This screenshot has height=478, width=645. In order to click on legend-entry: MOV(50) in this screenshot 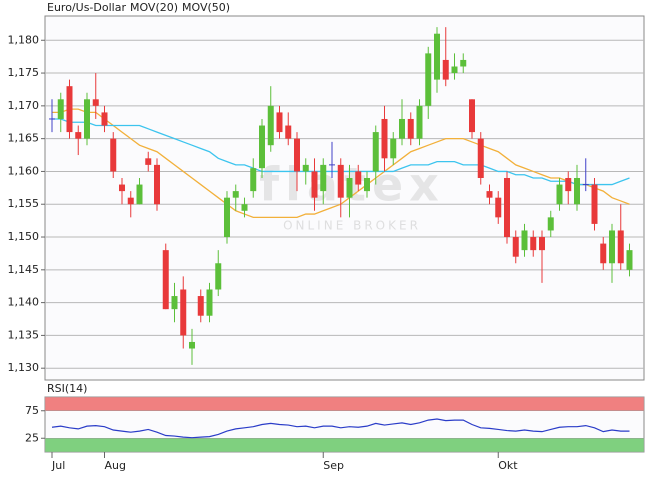, I will do `click(206, 7)`.